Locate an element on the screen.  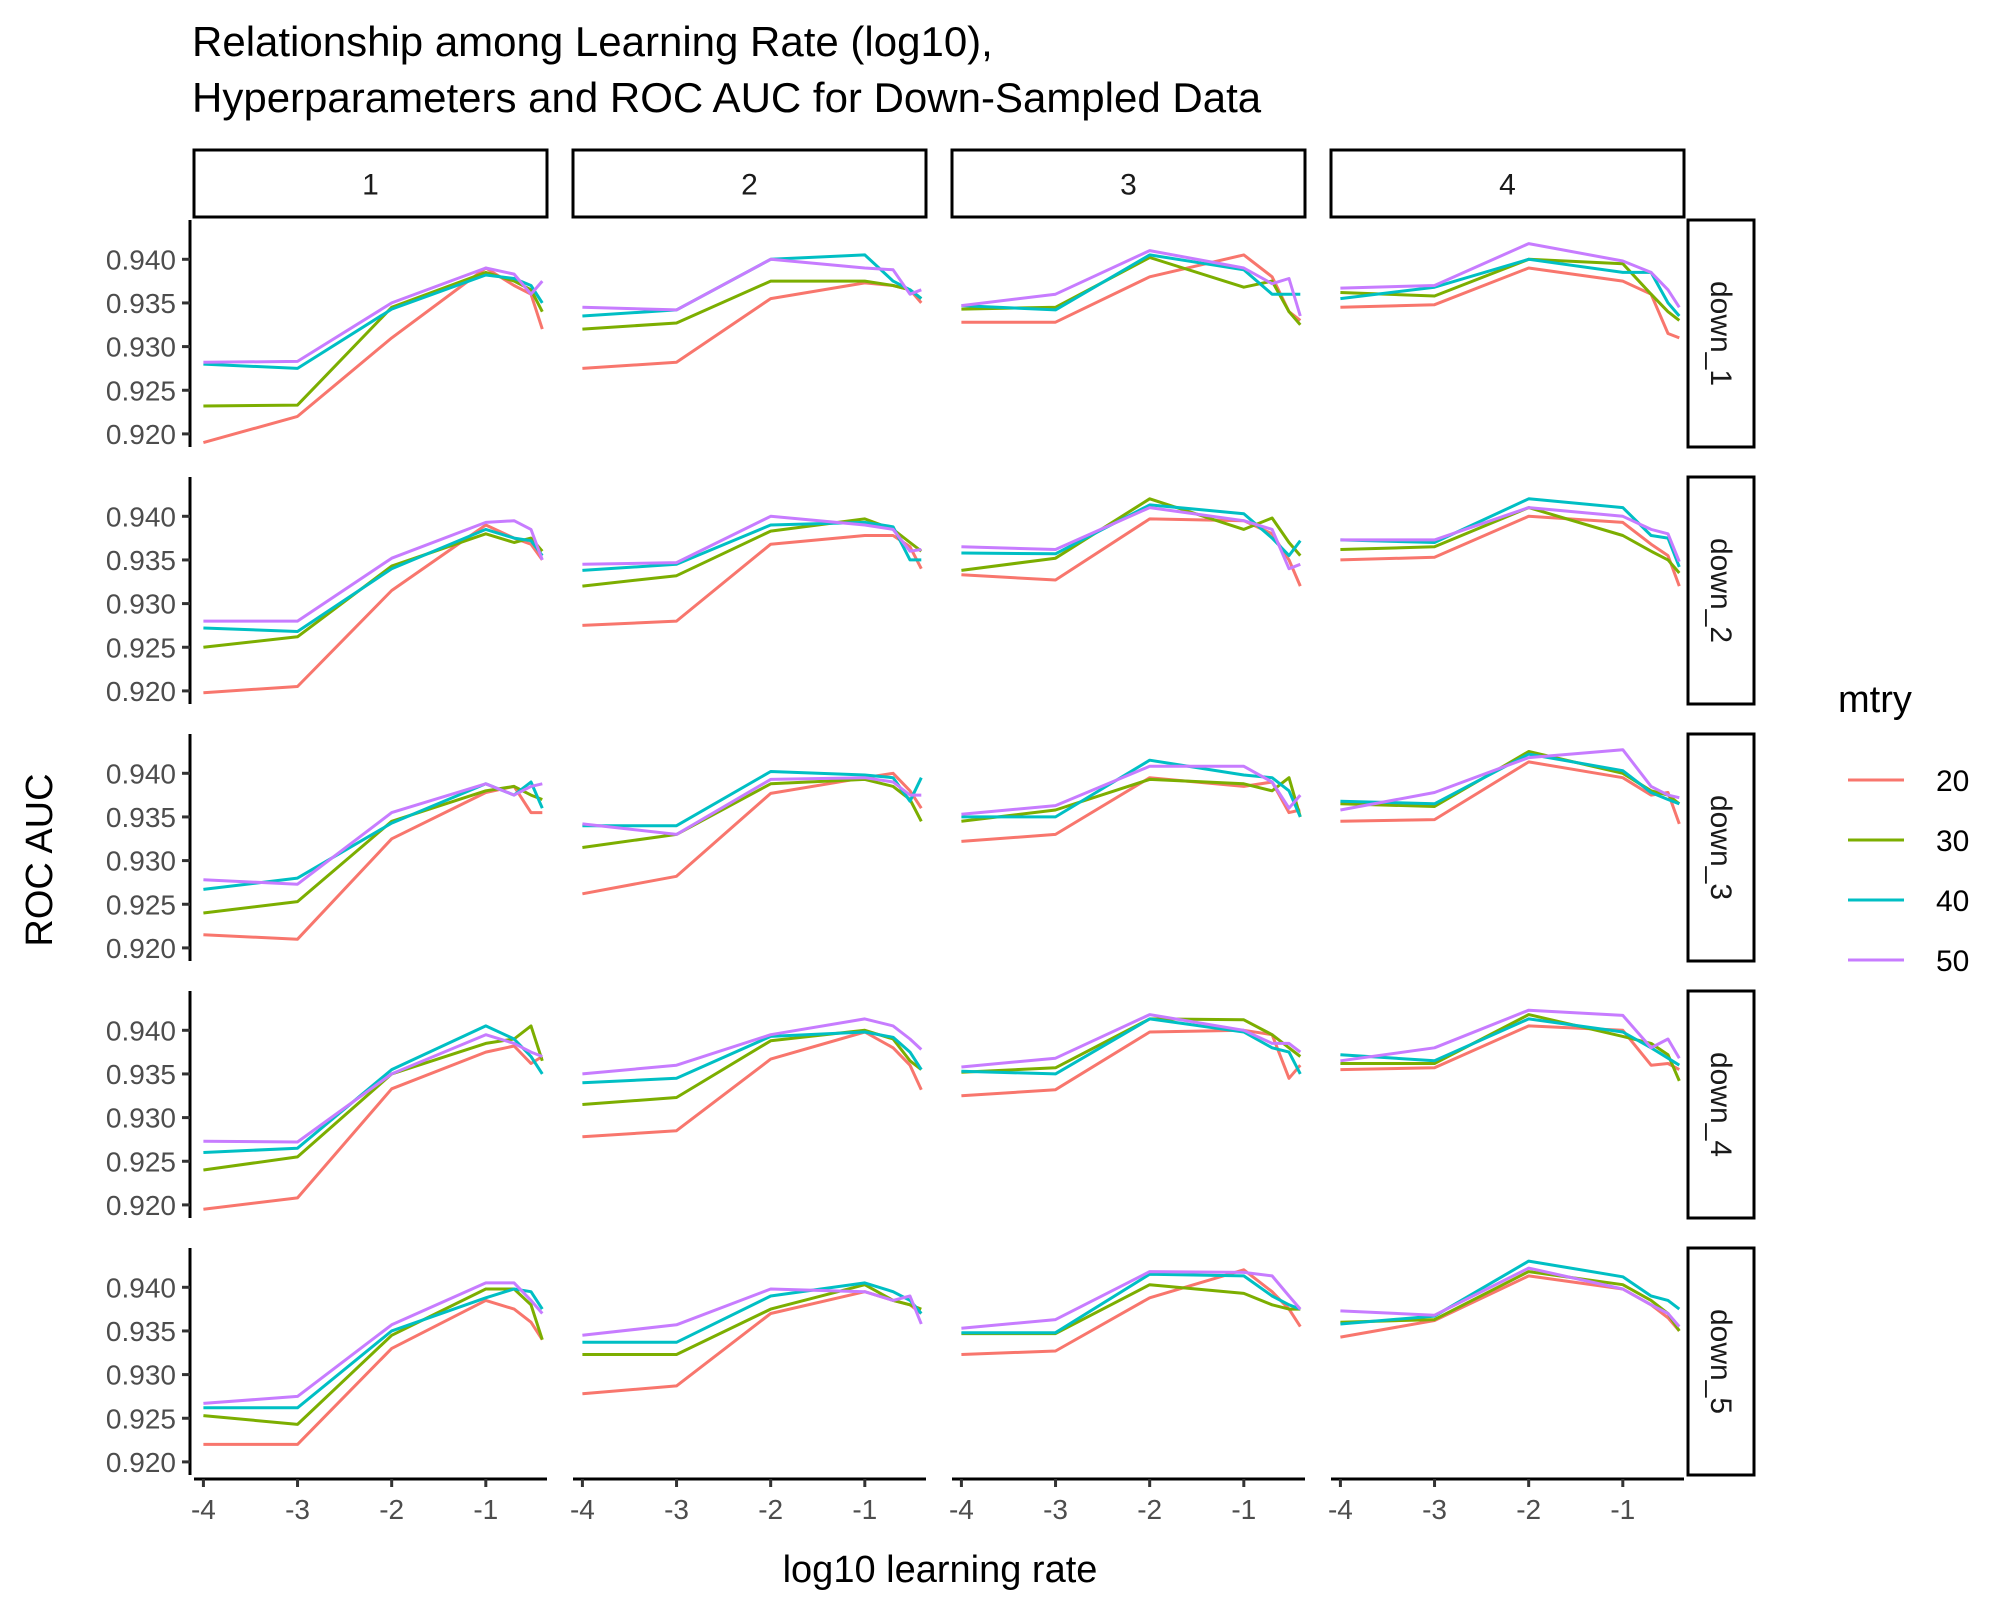
facet-strip-col-label: 4 is located at coordinates (1507, 185).